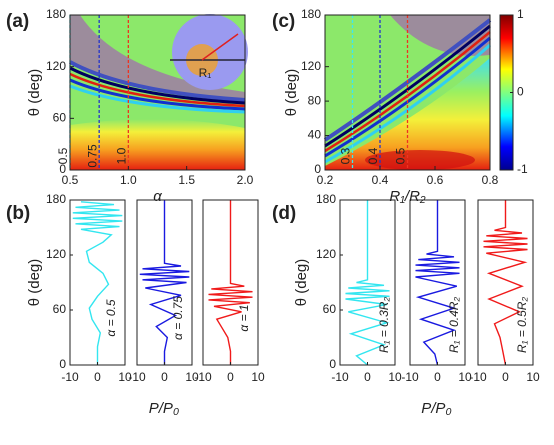  Describe the element at coordinates (346, 155) in the screenshot. I see `marker-label: 0.3` at that location.